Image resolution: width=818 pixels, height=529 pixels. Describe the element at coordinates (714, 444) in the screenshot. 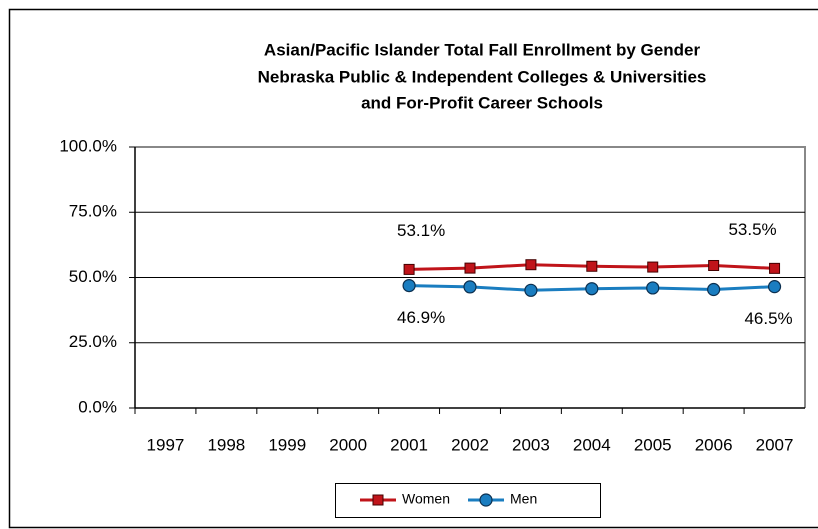

I see `x-tick-label: 2006` at that location.